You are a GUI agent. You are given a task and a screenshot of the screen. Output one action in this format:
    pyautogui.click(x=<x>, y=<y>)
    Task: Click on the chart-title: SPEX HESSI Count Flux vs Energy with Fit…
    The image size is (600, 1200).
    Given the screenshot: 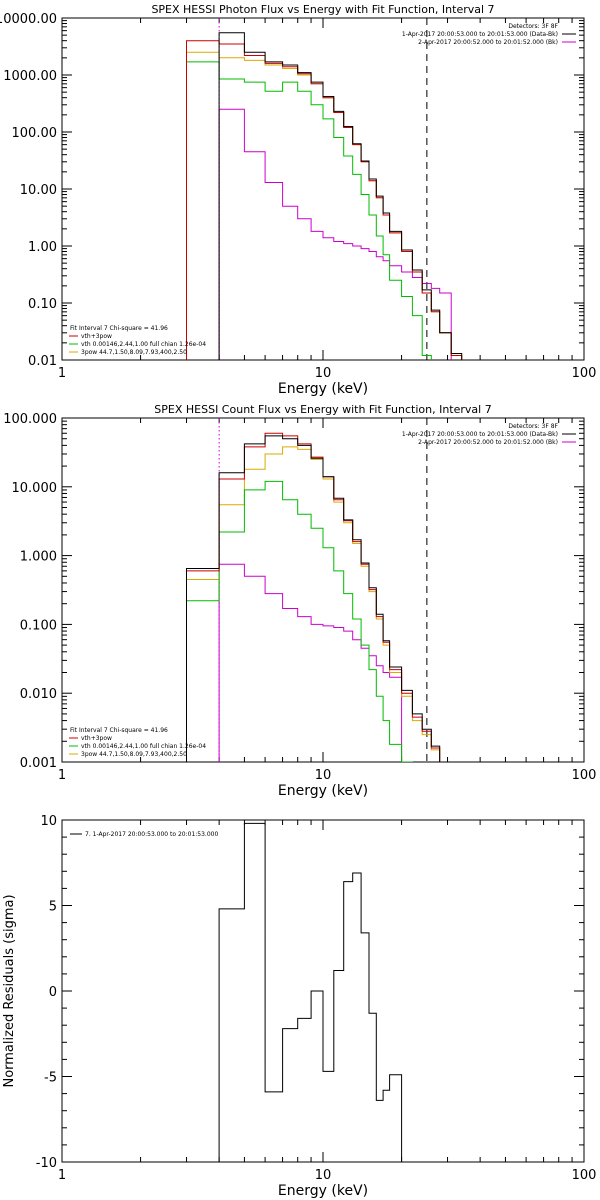 What is the action you would take?
    pyautogui.click(x=322, y=409)
    